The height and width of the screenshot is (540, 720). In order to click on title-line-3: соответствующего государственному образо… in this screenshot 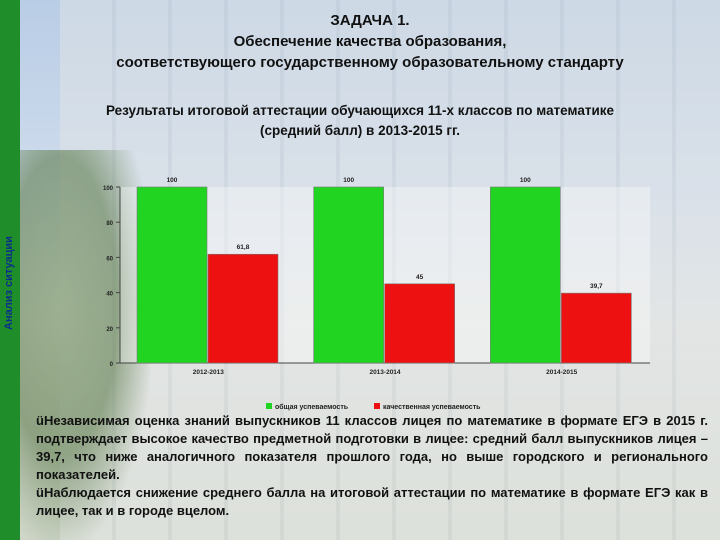, I will do `click(370, 62)`.